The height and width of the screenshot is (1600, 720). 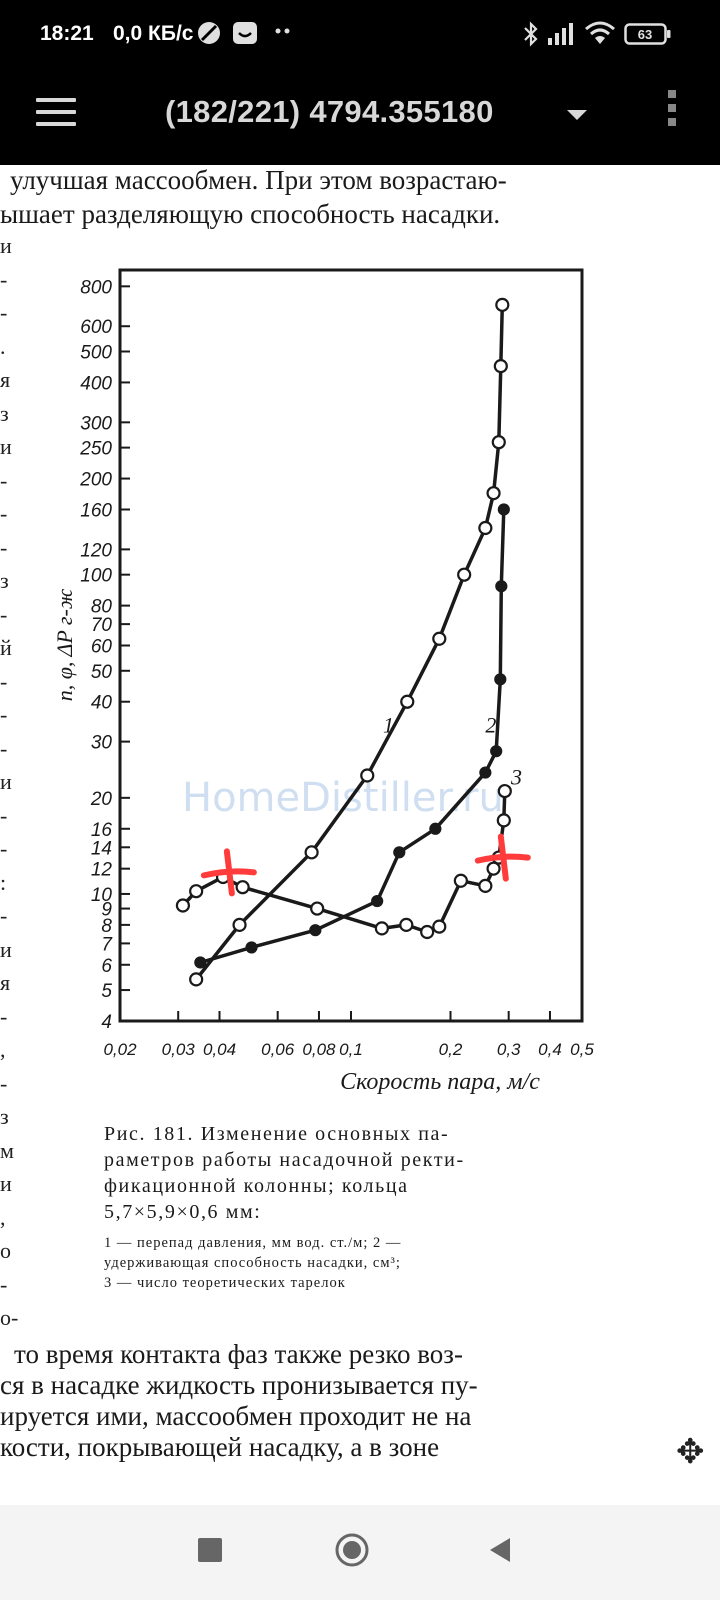 What do you see at coordinates (600, 35) in the screenshot?
I see `wifi-icon` at bounding box center [600, 35].